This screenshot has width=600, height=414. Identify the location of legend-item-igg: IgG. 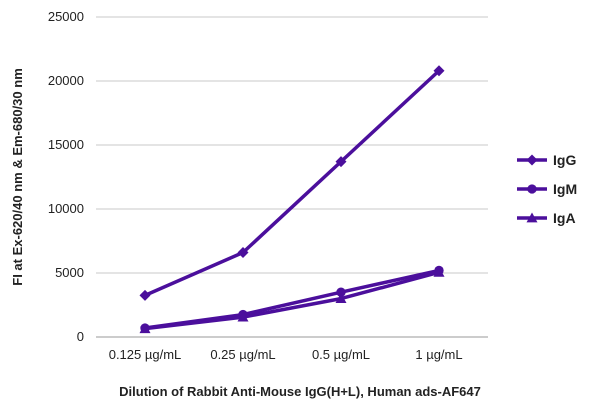
(546, 160).